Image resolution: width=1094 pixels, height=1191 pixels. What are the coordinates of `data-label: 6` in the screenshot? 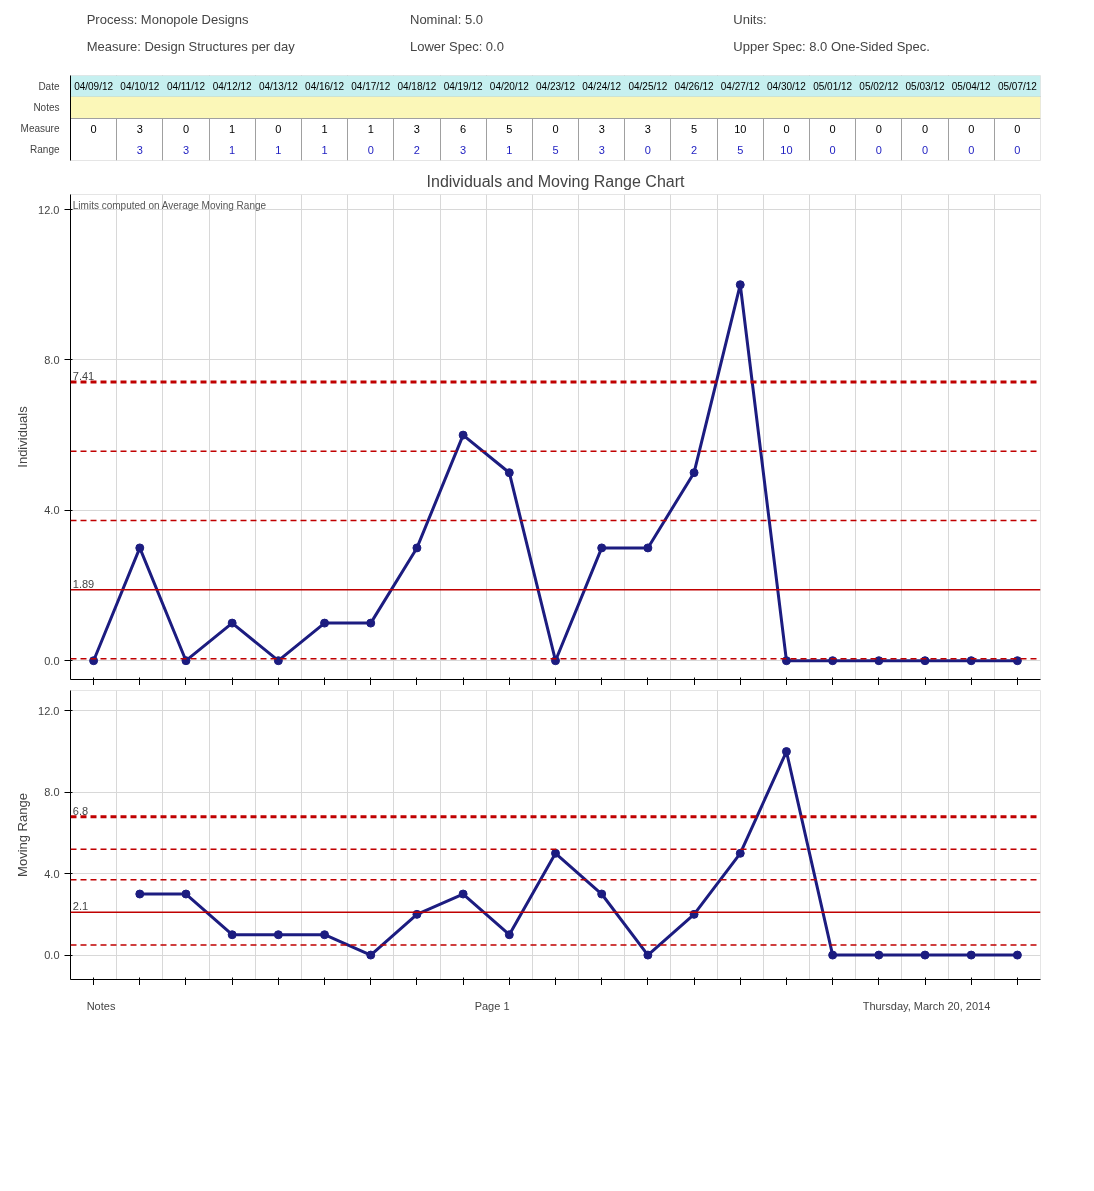 It's located at (463, 128).